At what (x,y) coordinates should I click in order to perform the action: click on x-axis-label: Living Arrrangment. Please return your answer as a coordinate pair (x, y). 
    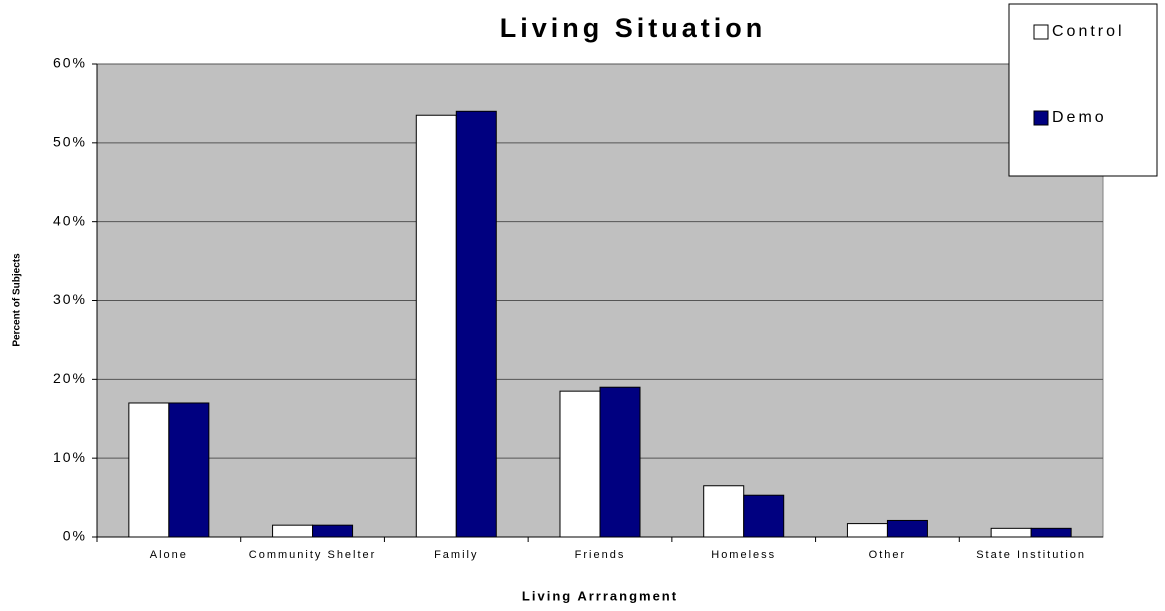
    Looking at the image, I should click on (600, 595).